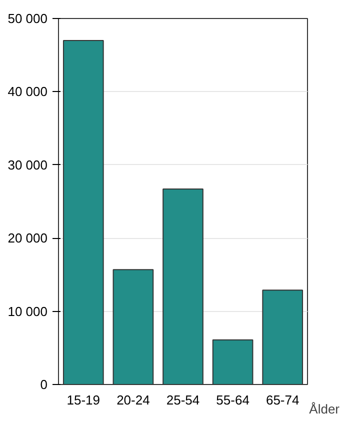  What do you see at coordinates (28, 238) in the screenshot?
I see `y-tick-label: 20 000` at bounding box center [28, 238].